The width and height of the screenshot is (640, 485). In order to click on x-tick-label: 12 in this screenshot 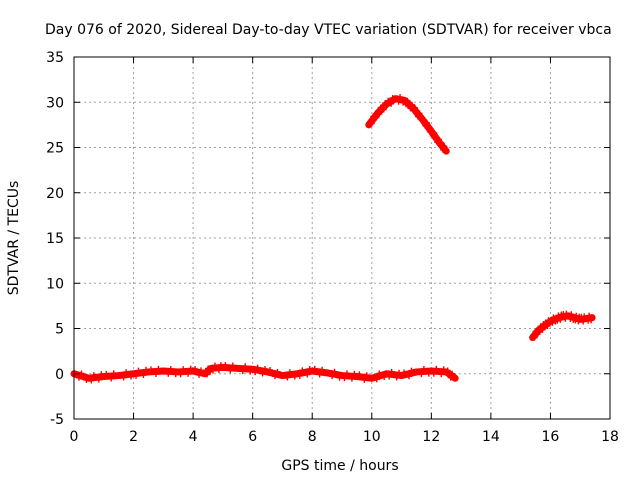, I will do `click(431, 437)`.